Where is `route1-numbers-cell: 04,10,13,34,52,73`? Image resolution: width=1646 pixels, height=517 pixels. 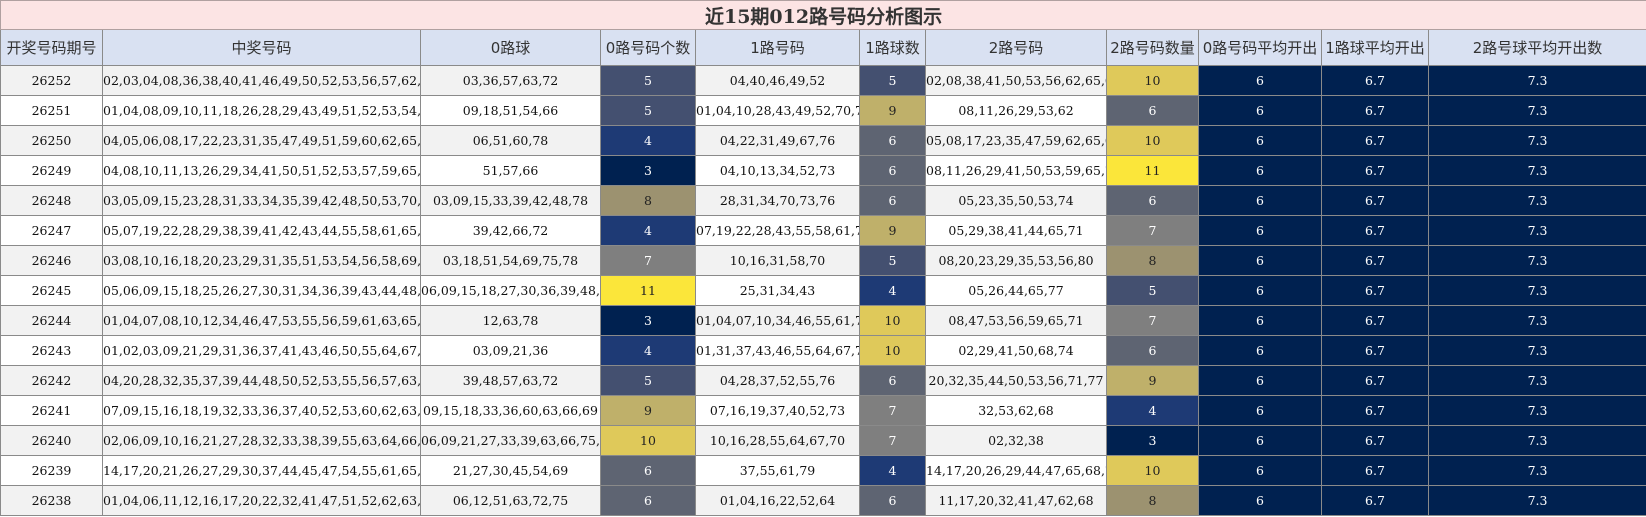 route1-numbers-cell: 04,10,13,34,52,73 is located at coordinates (777, 170).